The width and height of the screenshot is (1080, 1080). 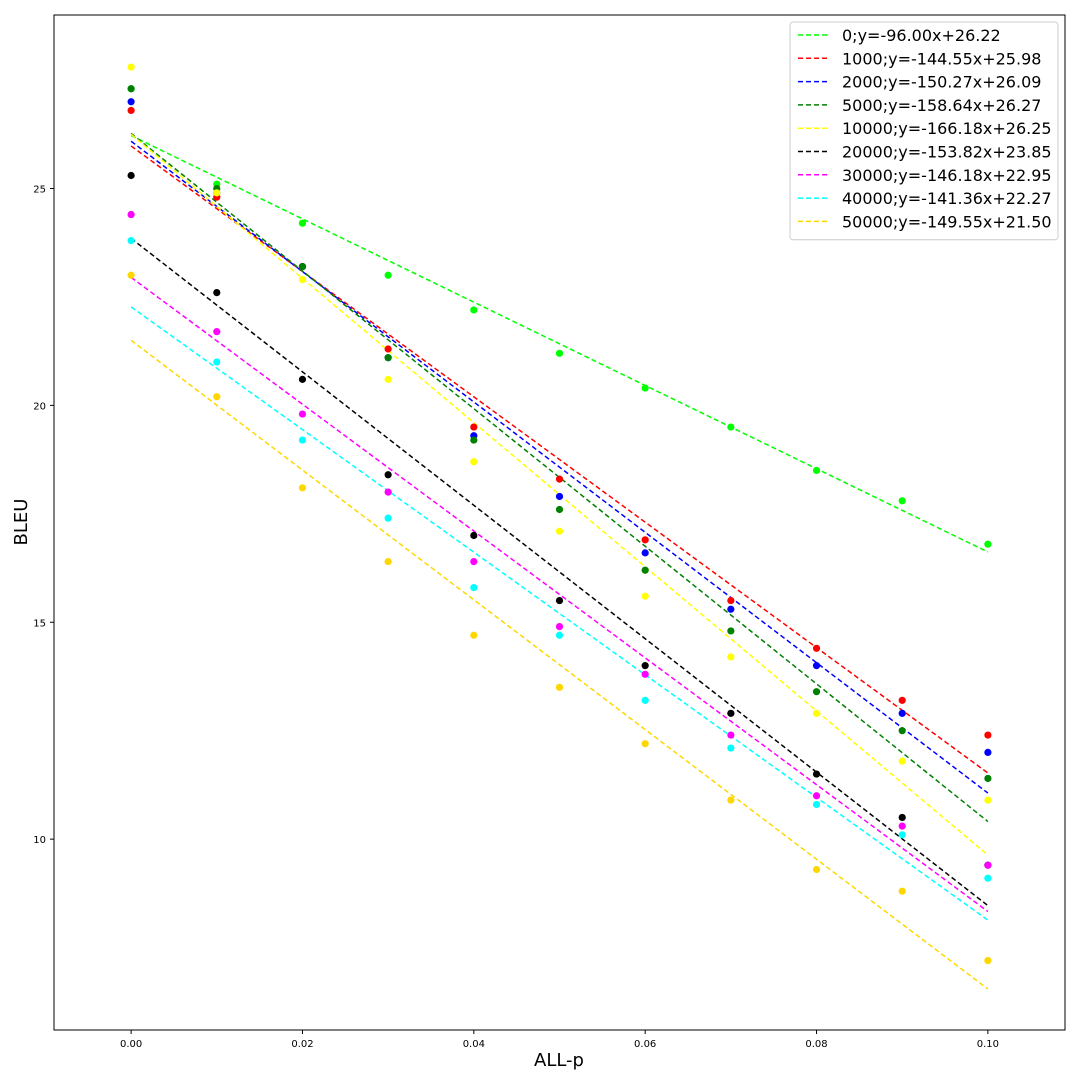 What do you see at coordinates (921, 35) in the screenshot?
I see `legend-entry: 0;y=-96.00x+26.22` at bounding box center [921, 35].